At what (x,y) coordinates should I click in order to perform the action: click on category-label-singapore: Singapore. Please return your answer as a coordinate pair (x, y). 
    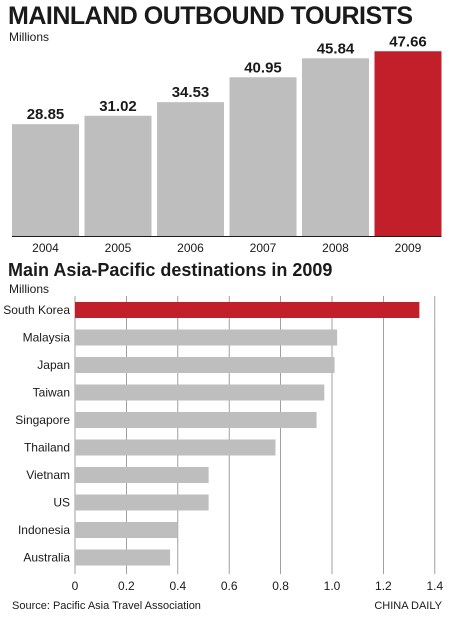
    Looking at the image, I should click on (42, 420).